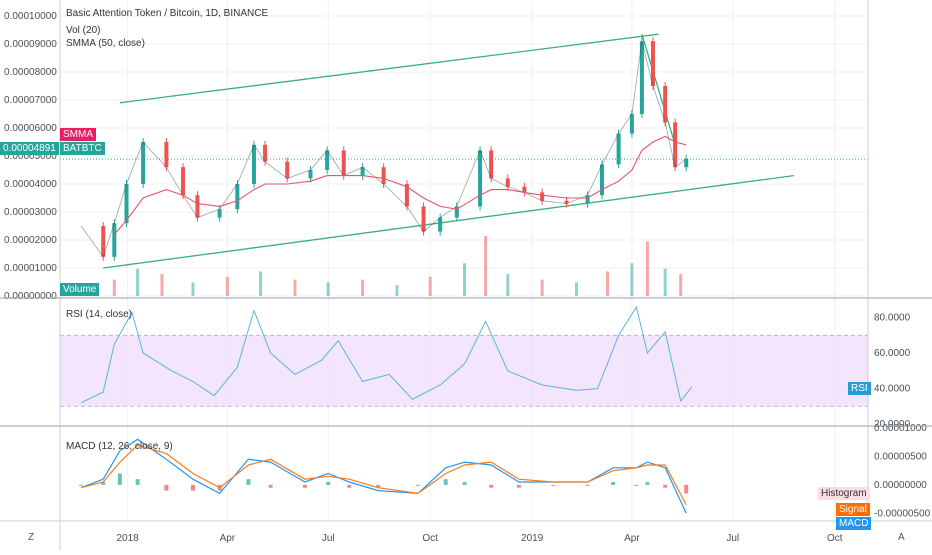 The width and height of the screenshot is (932, 555). What do you see at coordinates (127, 538) in the screenshot?
I see `time-tick-label: 2018` at bounding box center [127, 538].